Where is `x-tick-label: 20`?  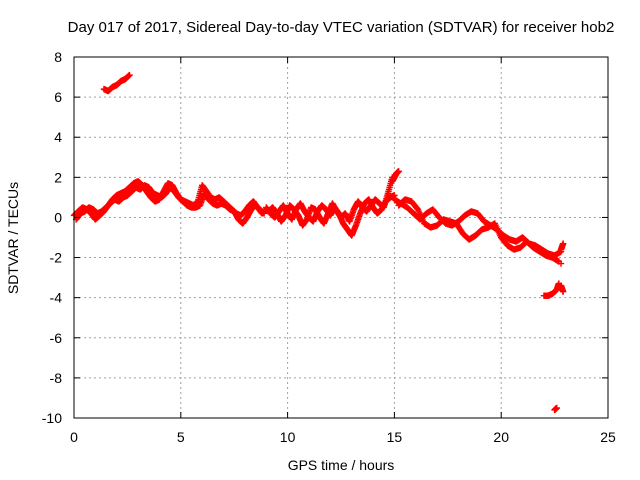
x-tick-label: 20 is located at coordinates (501, 437).